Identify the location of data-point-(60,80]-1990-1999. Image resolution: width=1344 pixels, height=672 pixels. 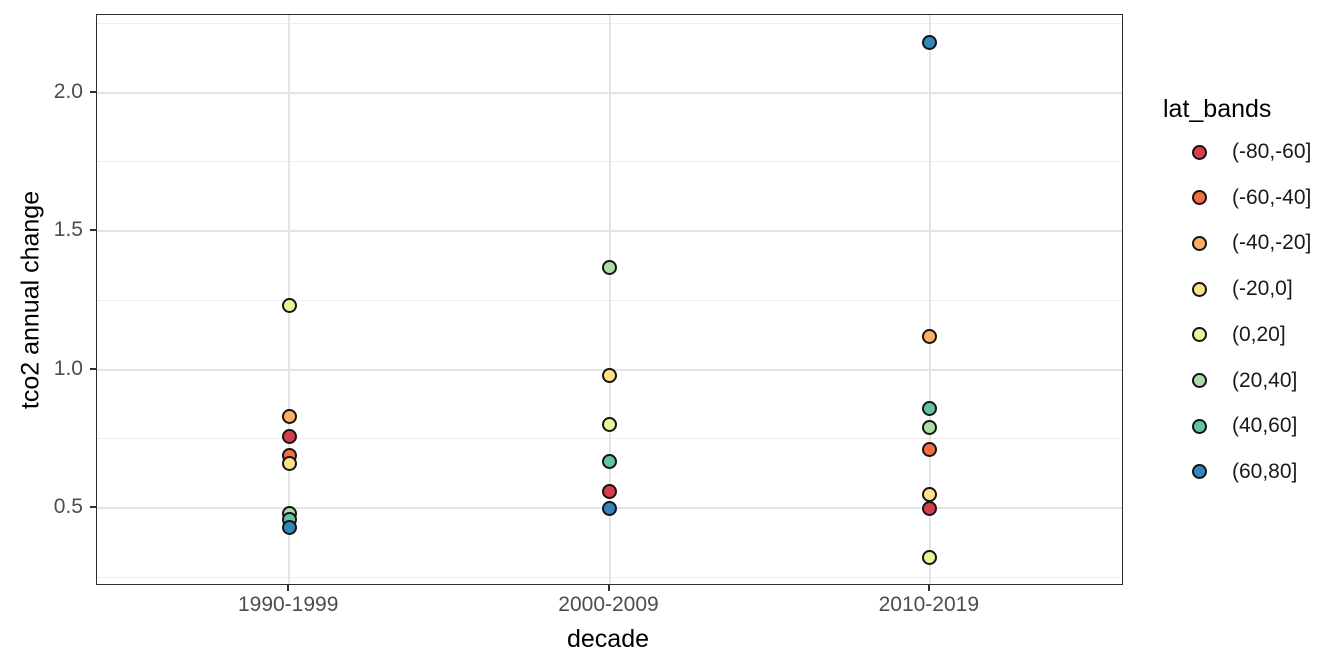
(289, 527).